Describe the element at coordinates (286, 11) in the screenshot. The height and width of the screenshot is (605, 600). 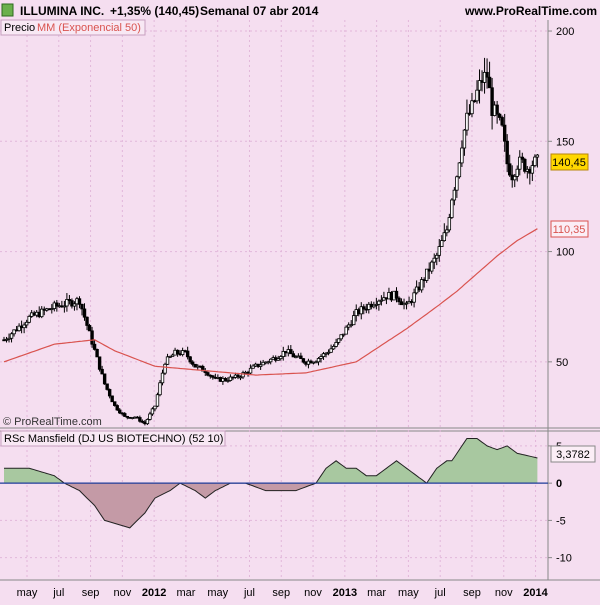
I see `chart-date: 07 abr 2014` at that location.